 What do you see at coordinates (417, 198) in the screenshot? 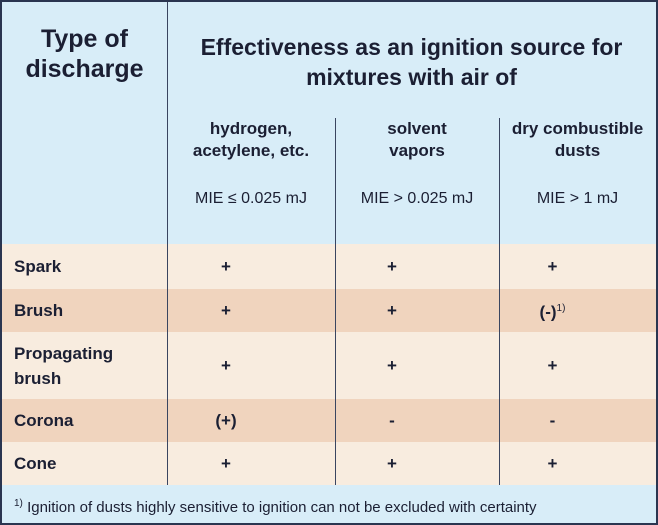
I see `column-mie: MIE > 0.025 mJ` at bounding box center [417, 198].